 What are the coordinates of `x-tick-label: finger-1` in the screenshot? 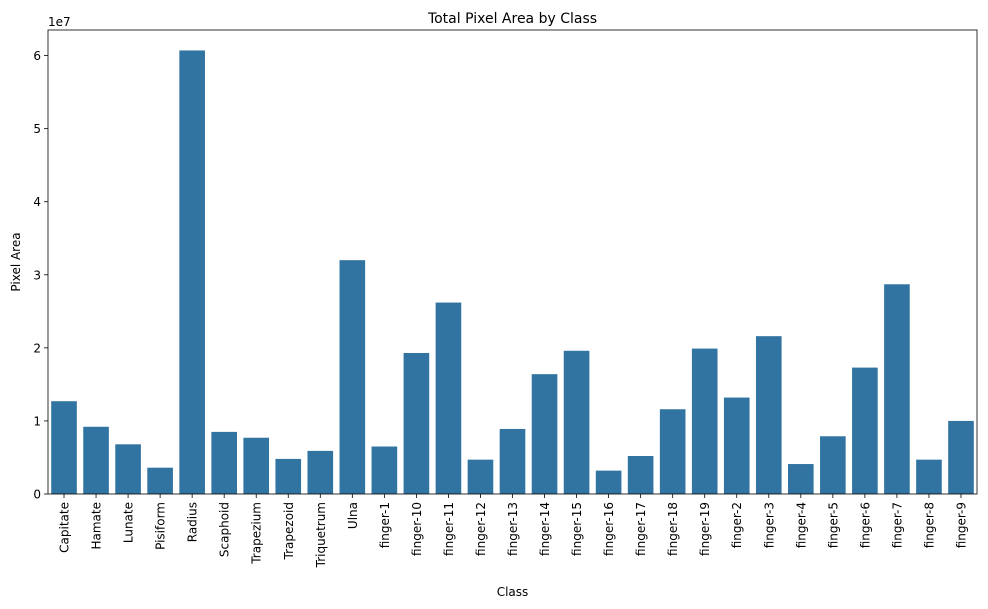 It's located at (385, 525).